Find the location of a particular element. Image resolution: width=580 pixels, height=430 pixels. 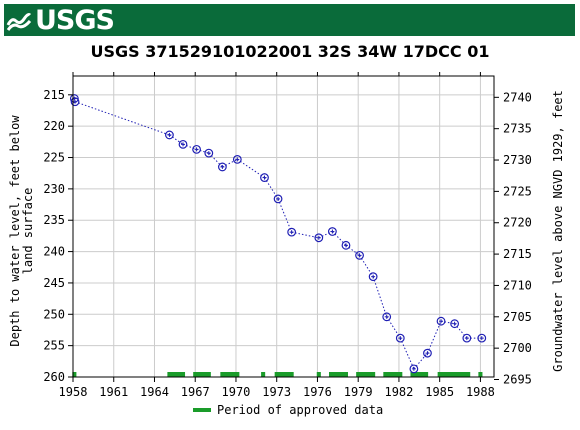

usgs-logo-text: USGS is located at coordinates (75, 20).